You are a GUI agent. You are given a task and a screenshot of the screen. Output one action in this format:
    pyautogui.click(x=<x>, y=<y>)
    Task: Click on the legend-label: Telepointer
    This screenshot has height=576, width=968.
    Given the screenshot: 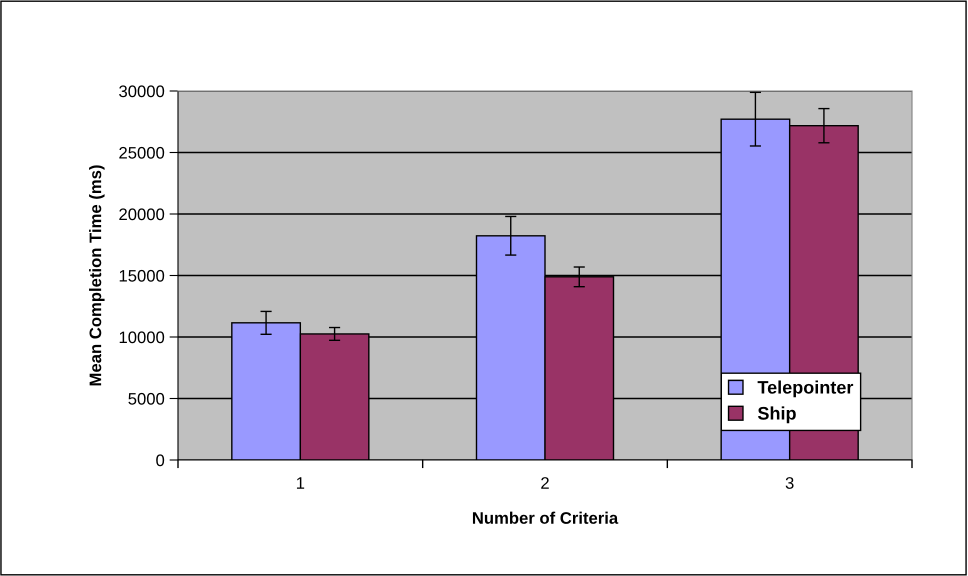 What is the action you would take?
    pyautogui.click(x=806, y=389)
    